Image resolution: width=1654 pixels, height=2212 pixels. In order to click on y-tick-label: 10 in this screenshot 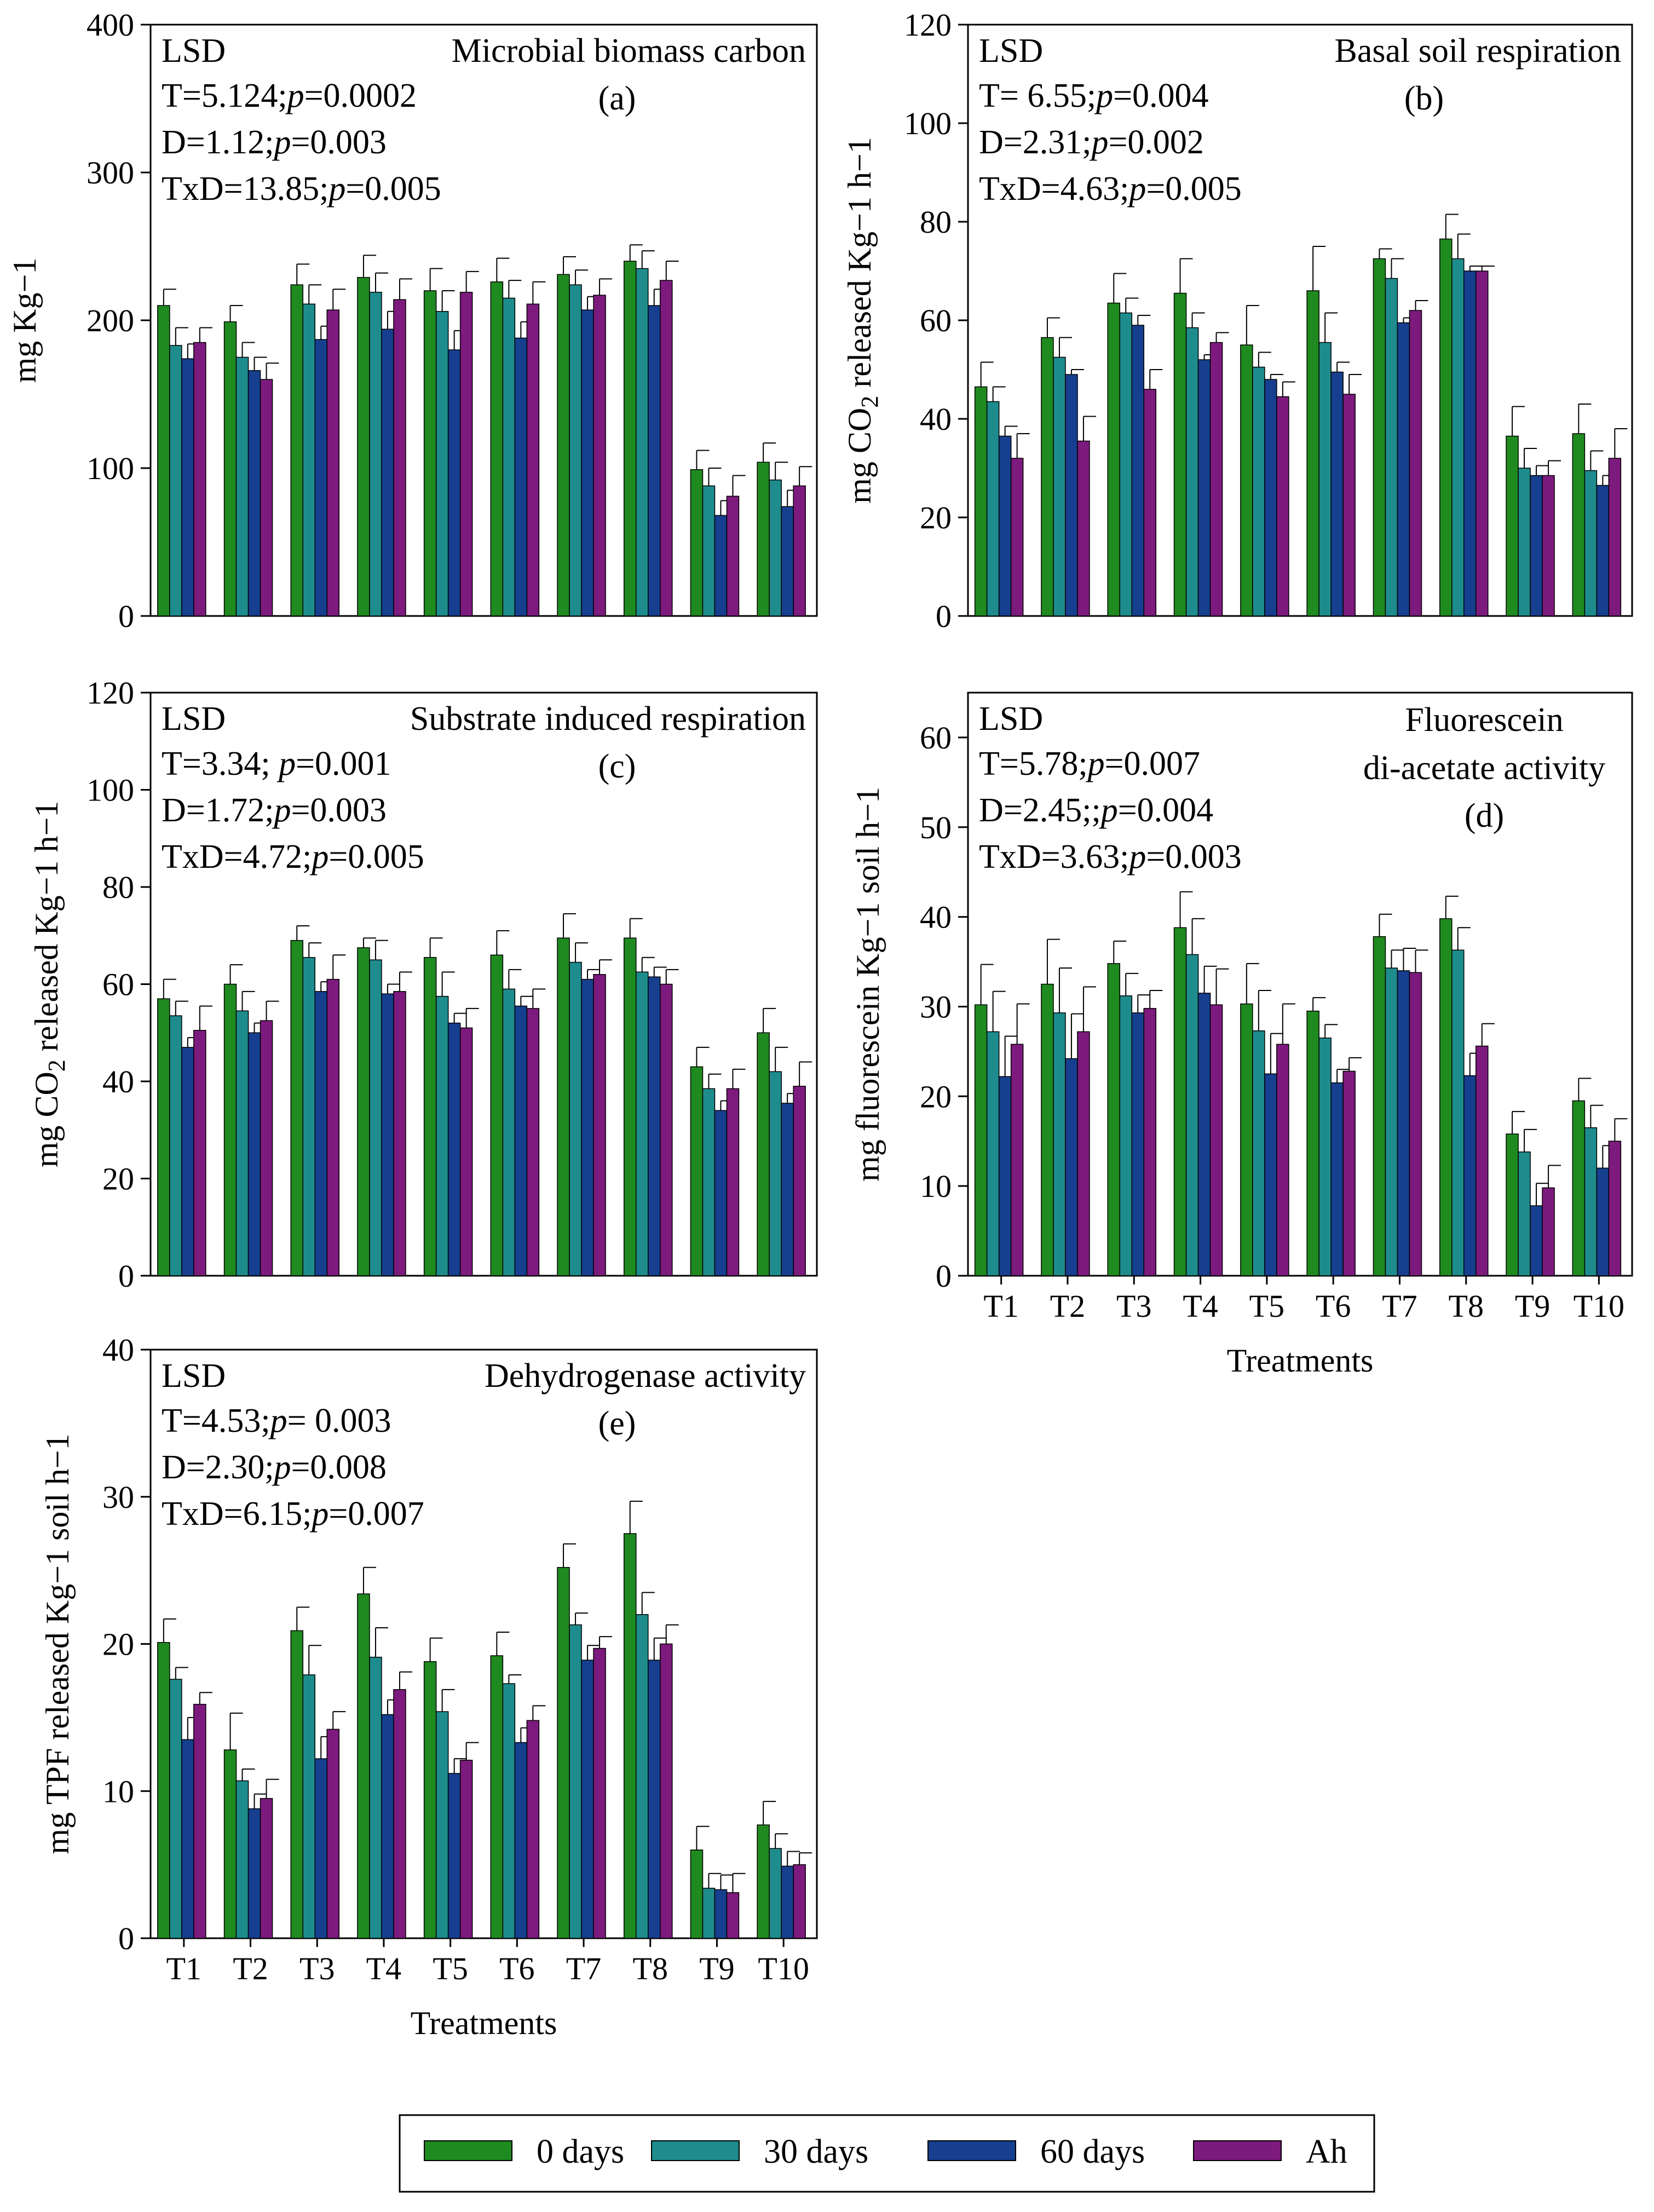, I will do `click(118, 1791)`.